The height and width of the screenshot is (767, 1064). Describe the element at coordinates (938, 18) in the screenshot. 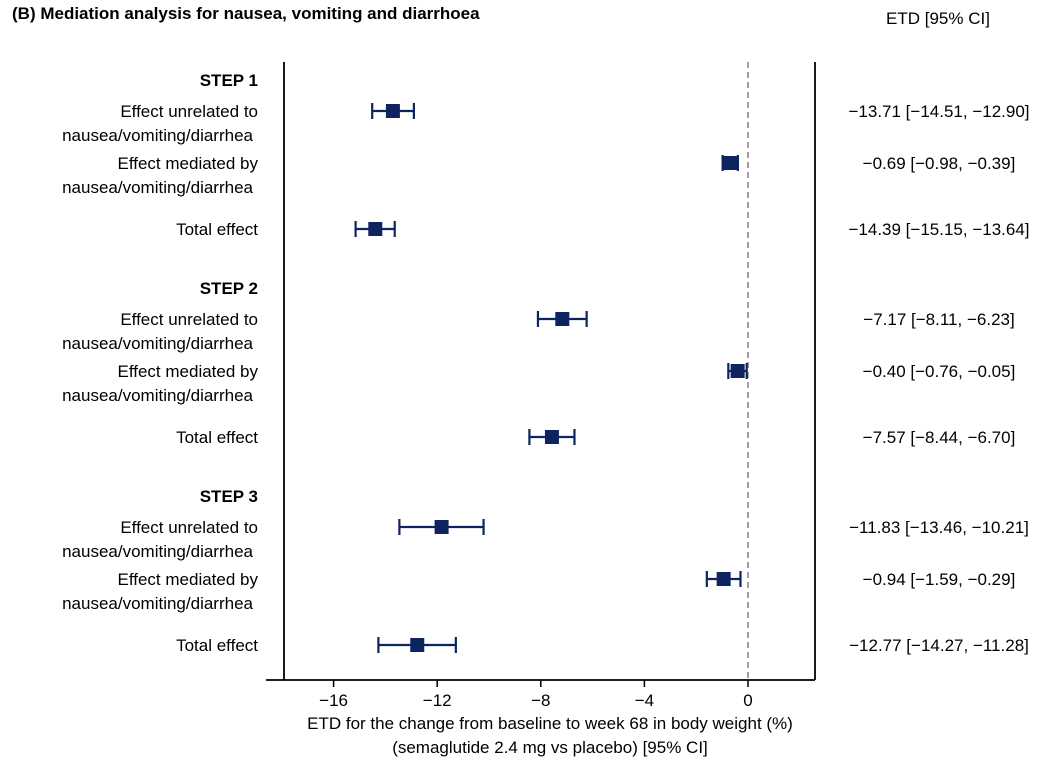

I see `ci-column-header: ETD [95% CI]` at that location.